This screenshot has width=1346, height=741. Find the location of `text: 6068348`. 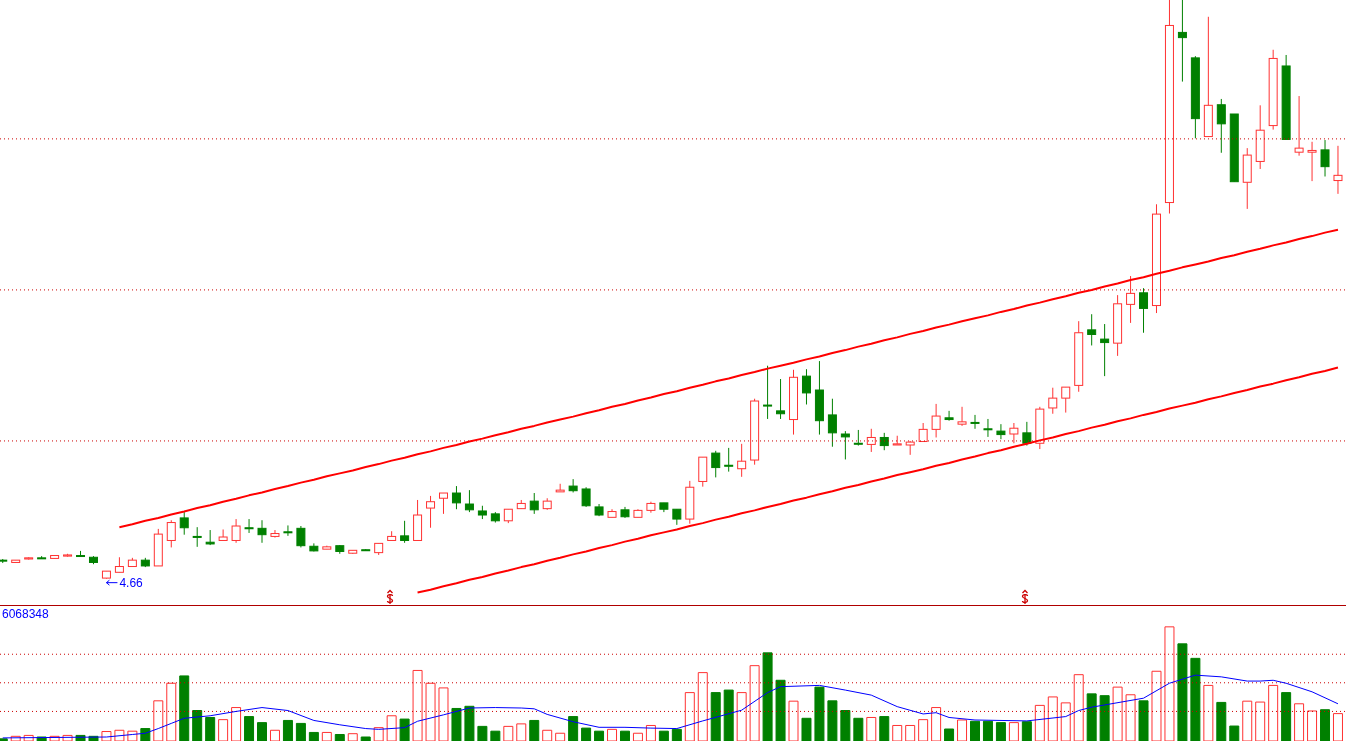

text: 6068348 is located at coordinates (25, 614).